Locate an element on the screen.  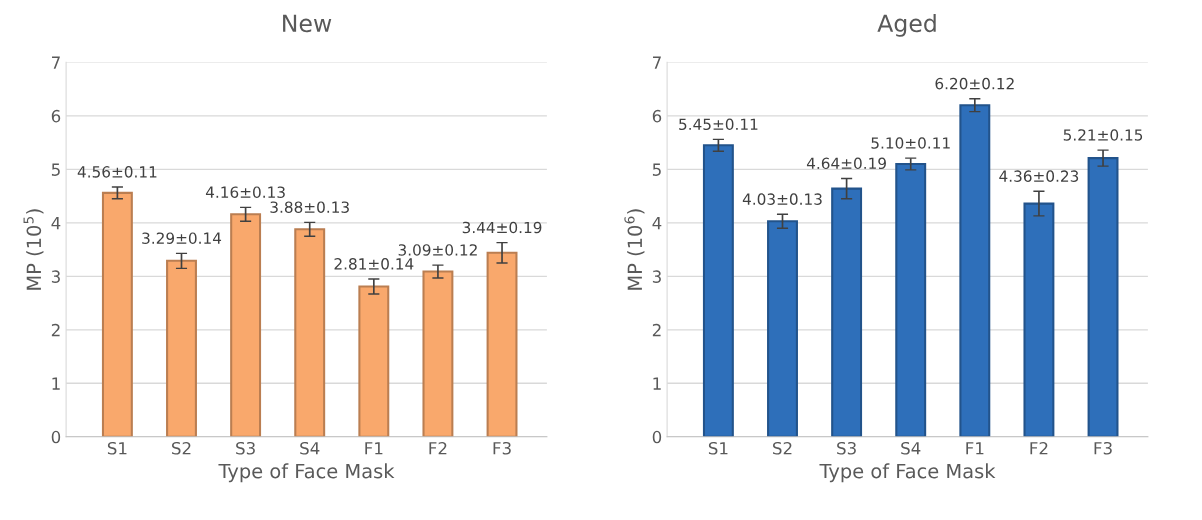
data-label: 3.88±0.13 is located at coordinates (309, 207).